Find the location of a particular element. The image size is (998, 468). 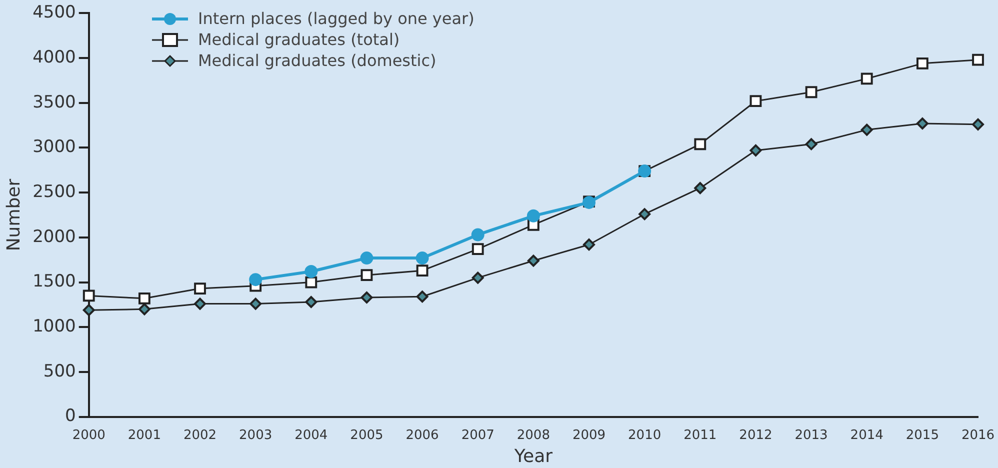

x-tick-label: 2008 is located at coordinates (533, 435).